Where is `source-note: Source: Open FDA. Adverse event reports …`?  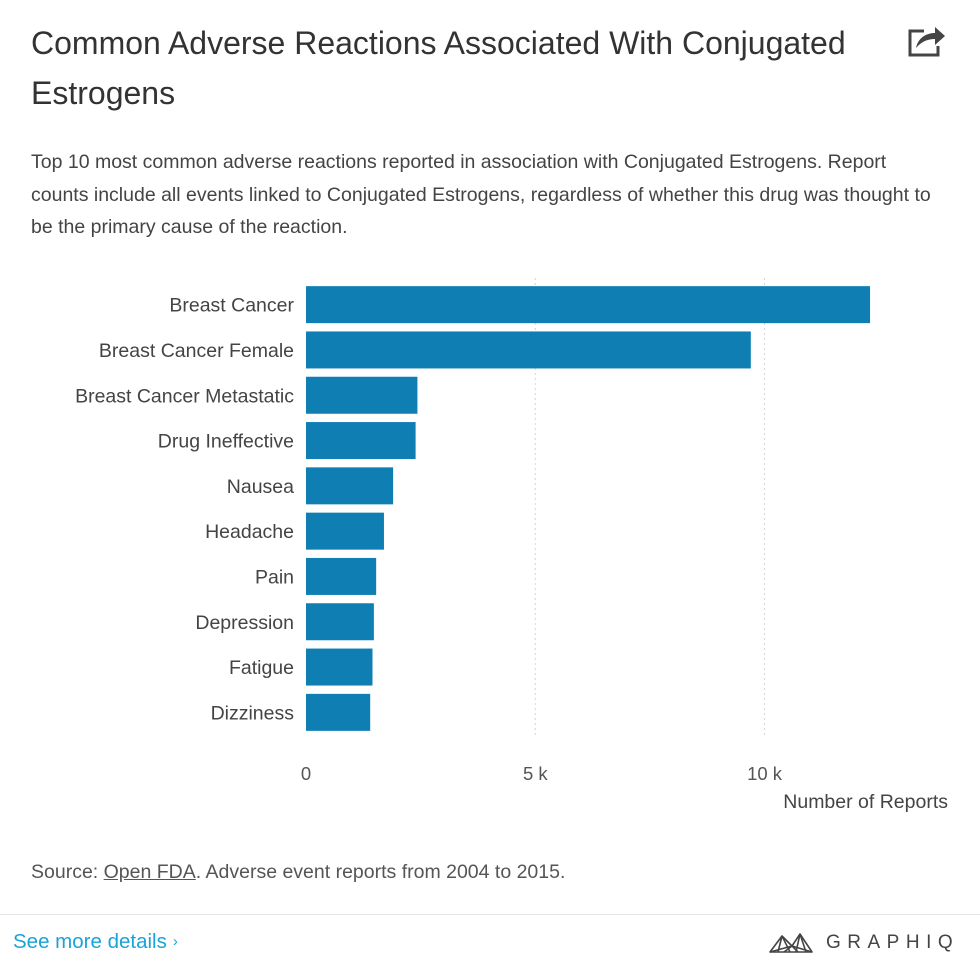 source-note: Source: Open FDA. Adverse event reports … is located at coordinates (298, 872).